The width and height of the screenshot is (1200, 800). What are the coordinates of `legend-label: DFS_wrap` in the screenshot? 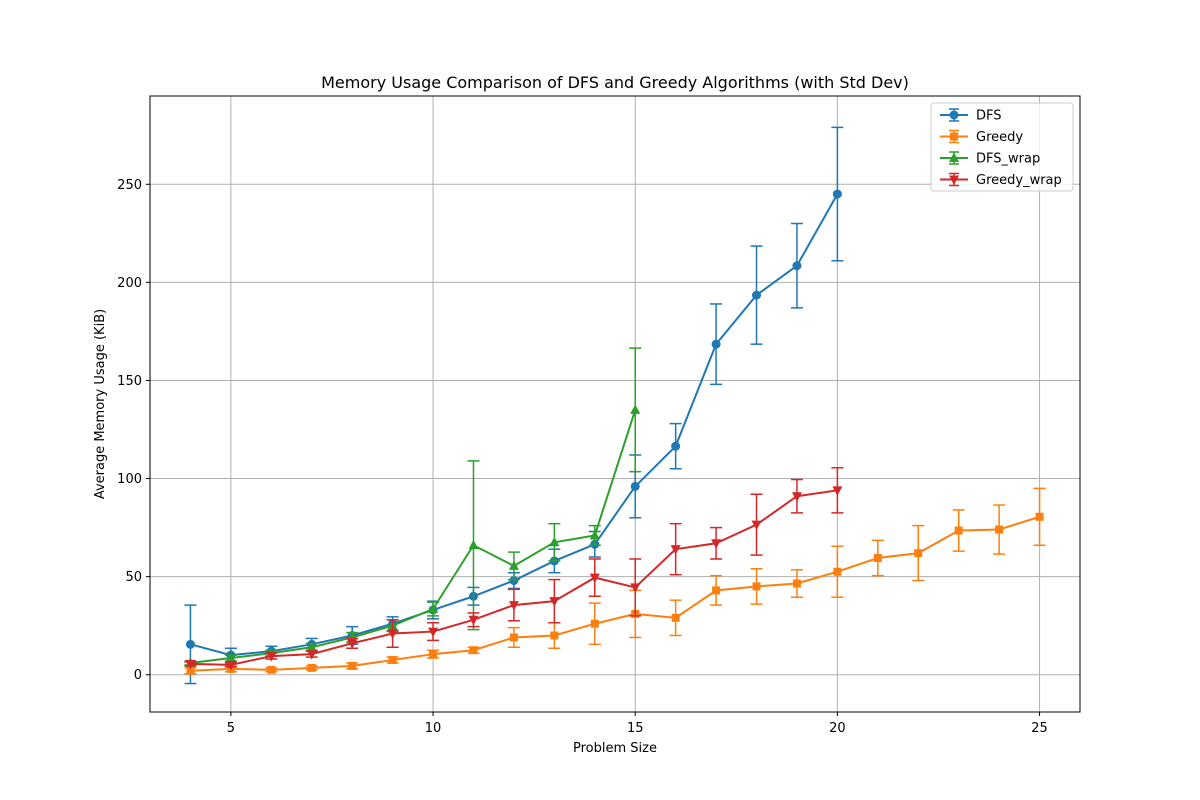 It's located at (1008, 159).